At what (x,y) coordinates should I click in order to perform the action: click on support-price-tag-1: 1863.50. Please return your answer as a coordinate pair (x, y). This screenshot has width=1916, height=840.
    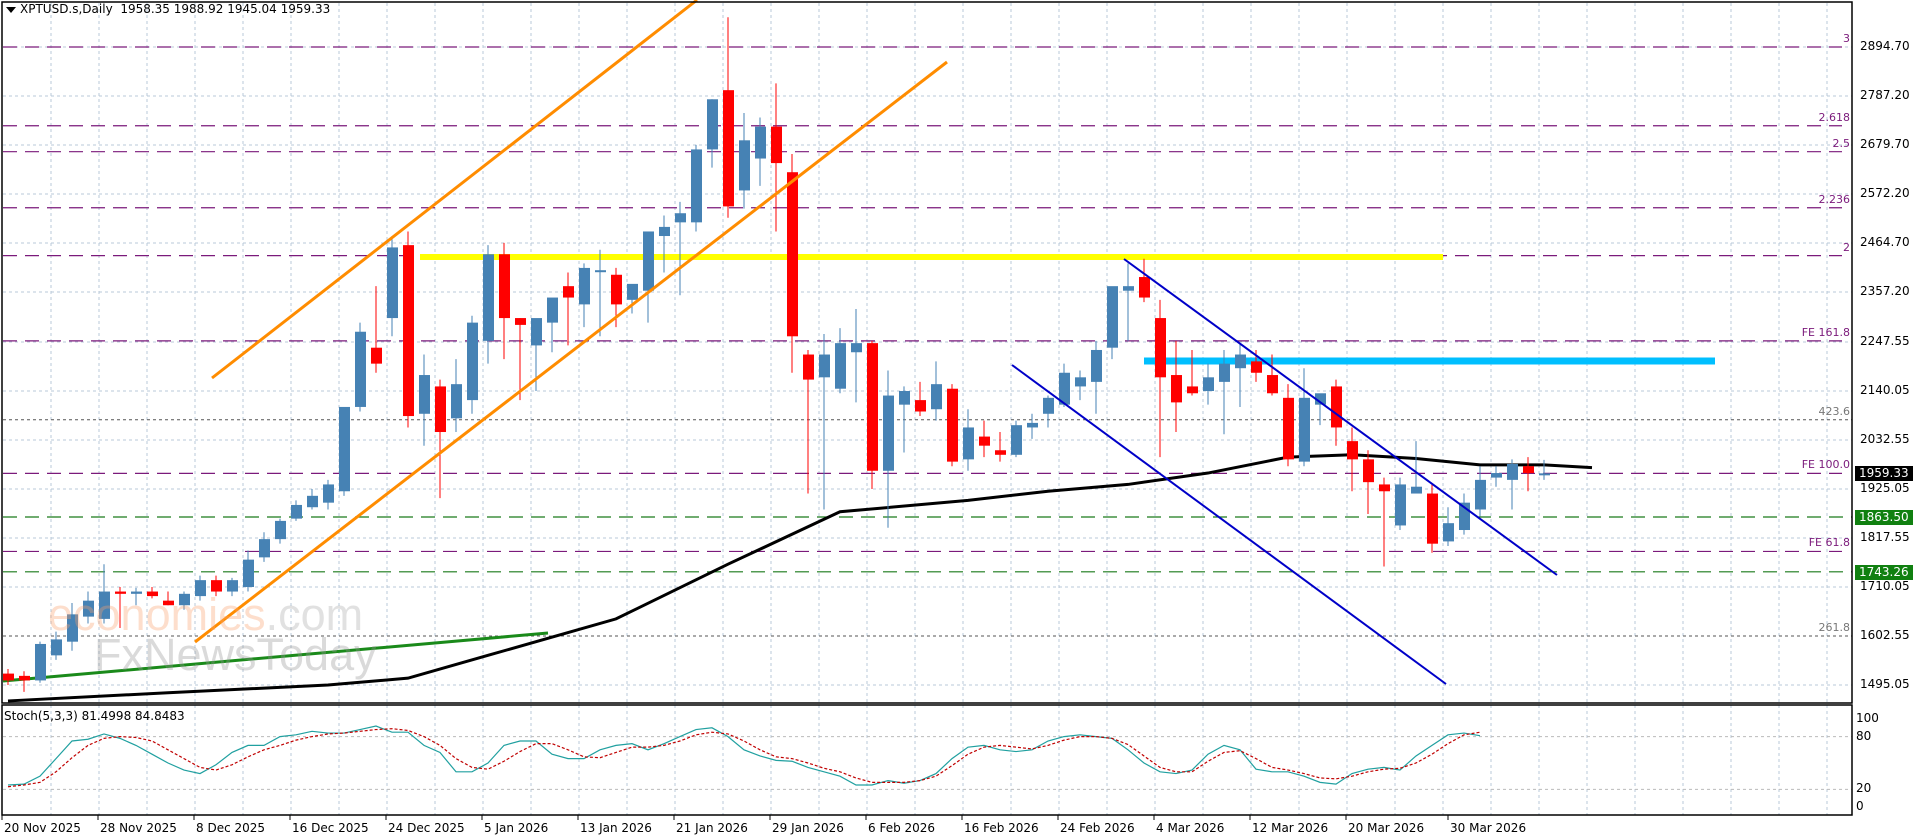
    Looking at the image, I should click on (1884, 517).